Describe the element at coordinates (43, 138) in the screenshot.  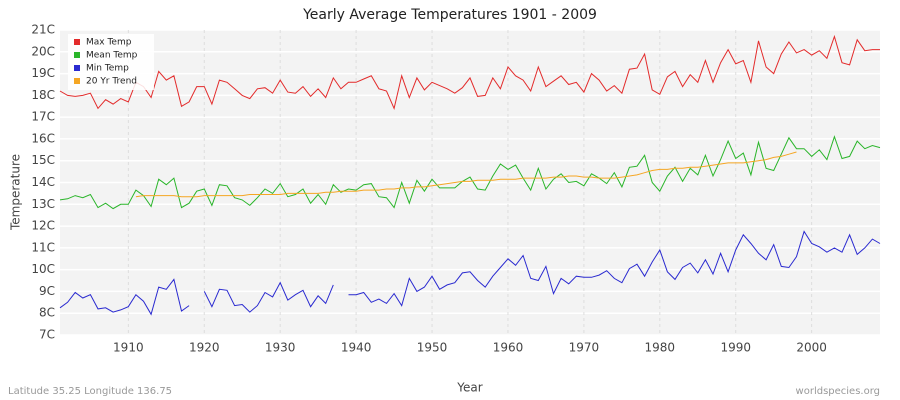
I see `y-tick-label: 16C` at that location.